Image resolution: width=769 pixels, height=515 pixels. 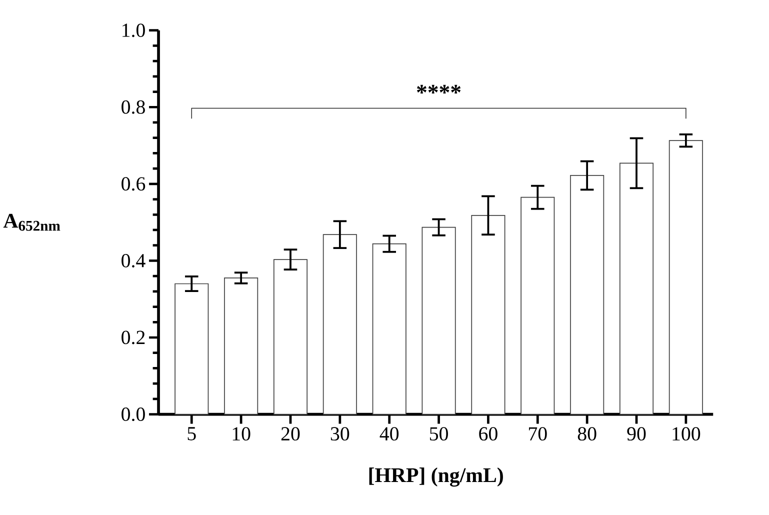 I want to click on x-axis-title: [HRP] (ng/mL), so click(x=436, y=477).